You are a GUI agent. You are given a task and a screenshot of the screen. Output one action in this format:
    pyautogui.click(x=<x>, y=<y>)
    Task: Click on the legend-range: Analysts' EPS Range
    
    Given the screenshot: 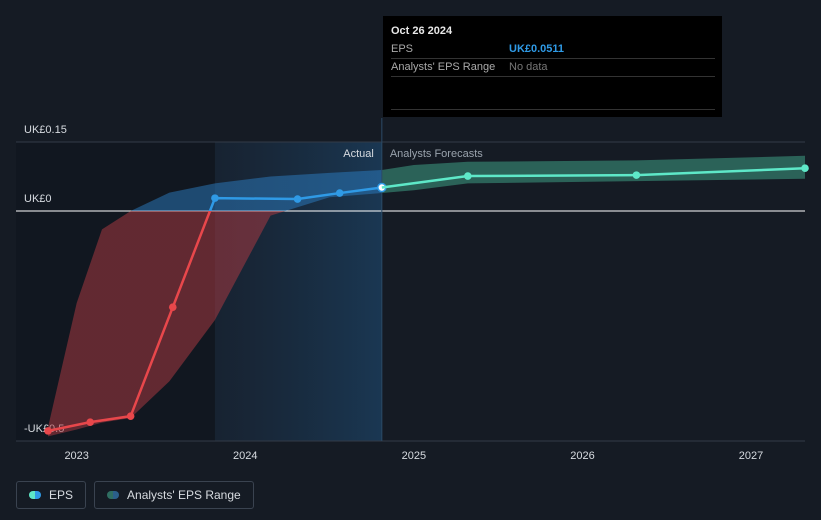 What is the action you would take?
    pyautogui.click(x=174, y=495)
    